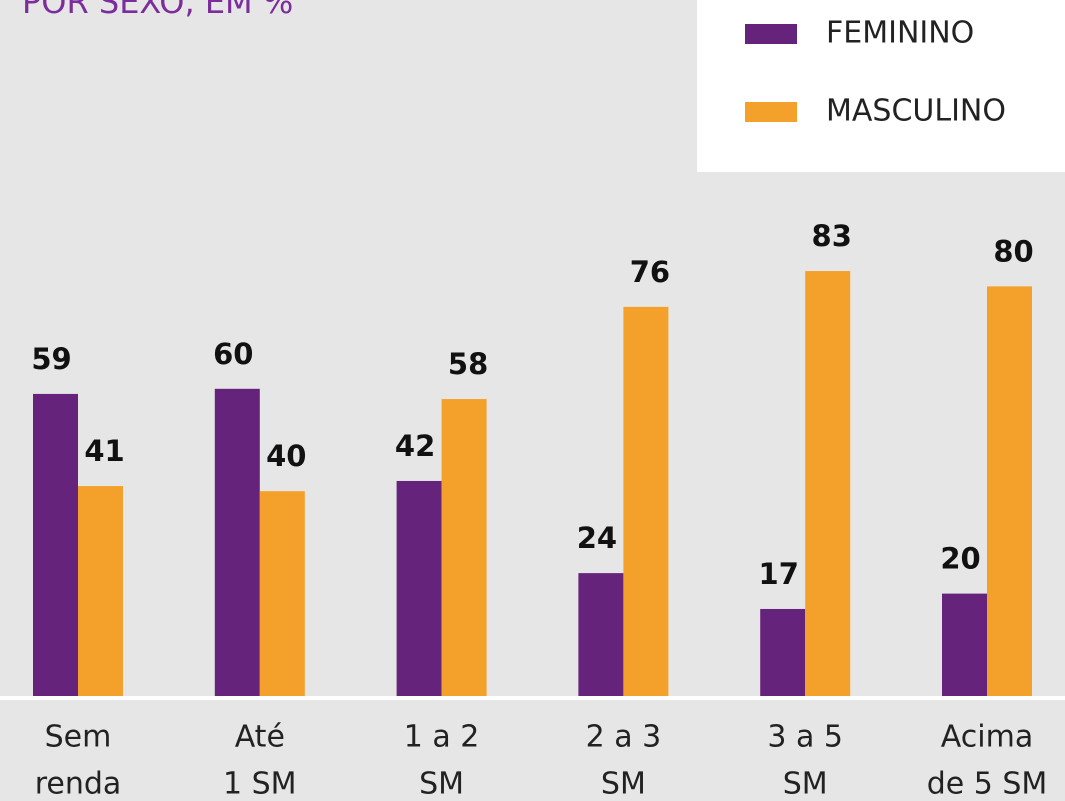 The width and height of the screenshot is (1065, 801). I want to click on legend-label: MASCULINO, so click(916, 111).